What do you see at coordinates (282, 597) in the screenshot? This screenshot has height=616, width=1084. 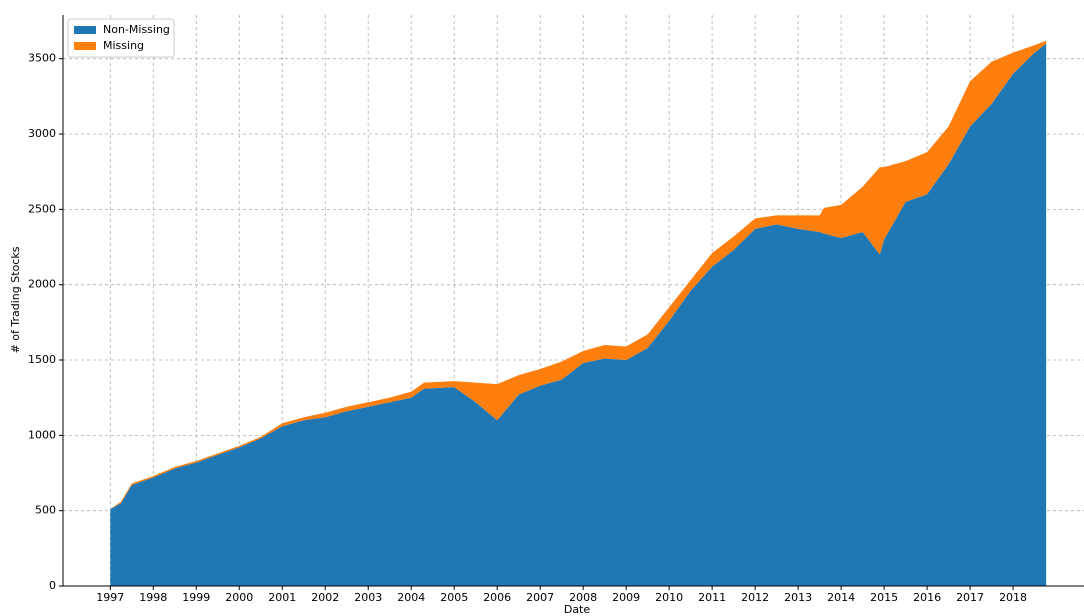 I see `x-tick-label: 2001` at bounding box center [282, 597].